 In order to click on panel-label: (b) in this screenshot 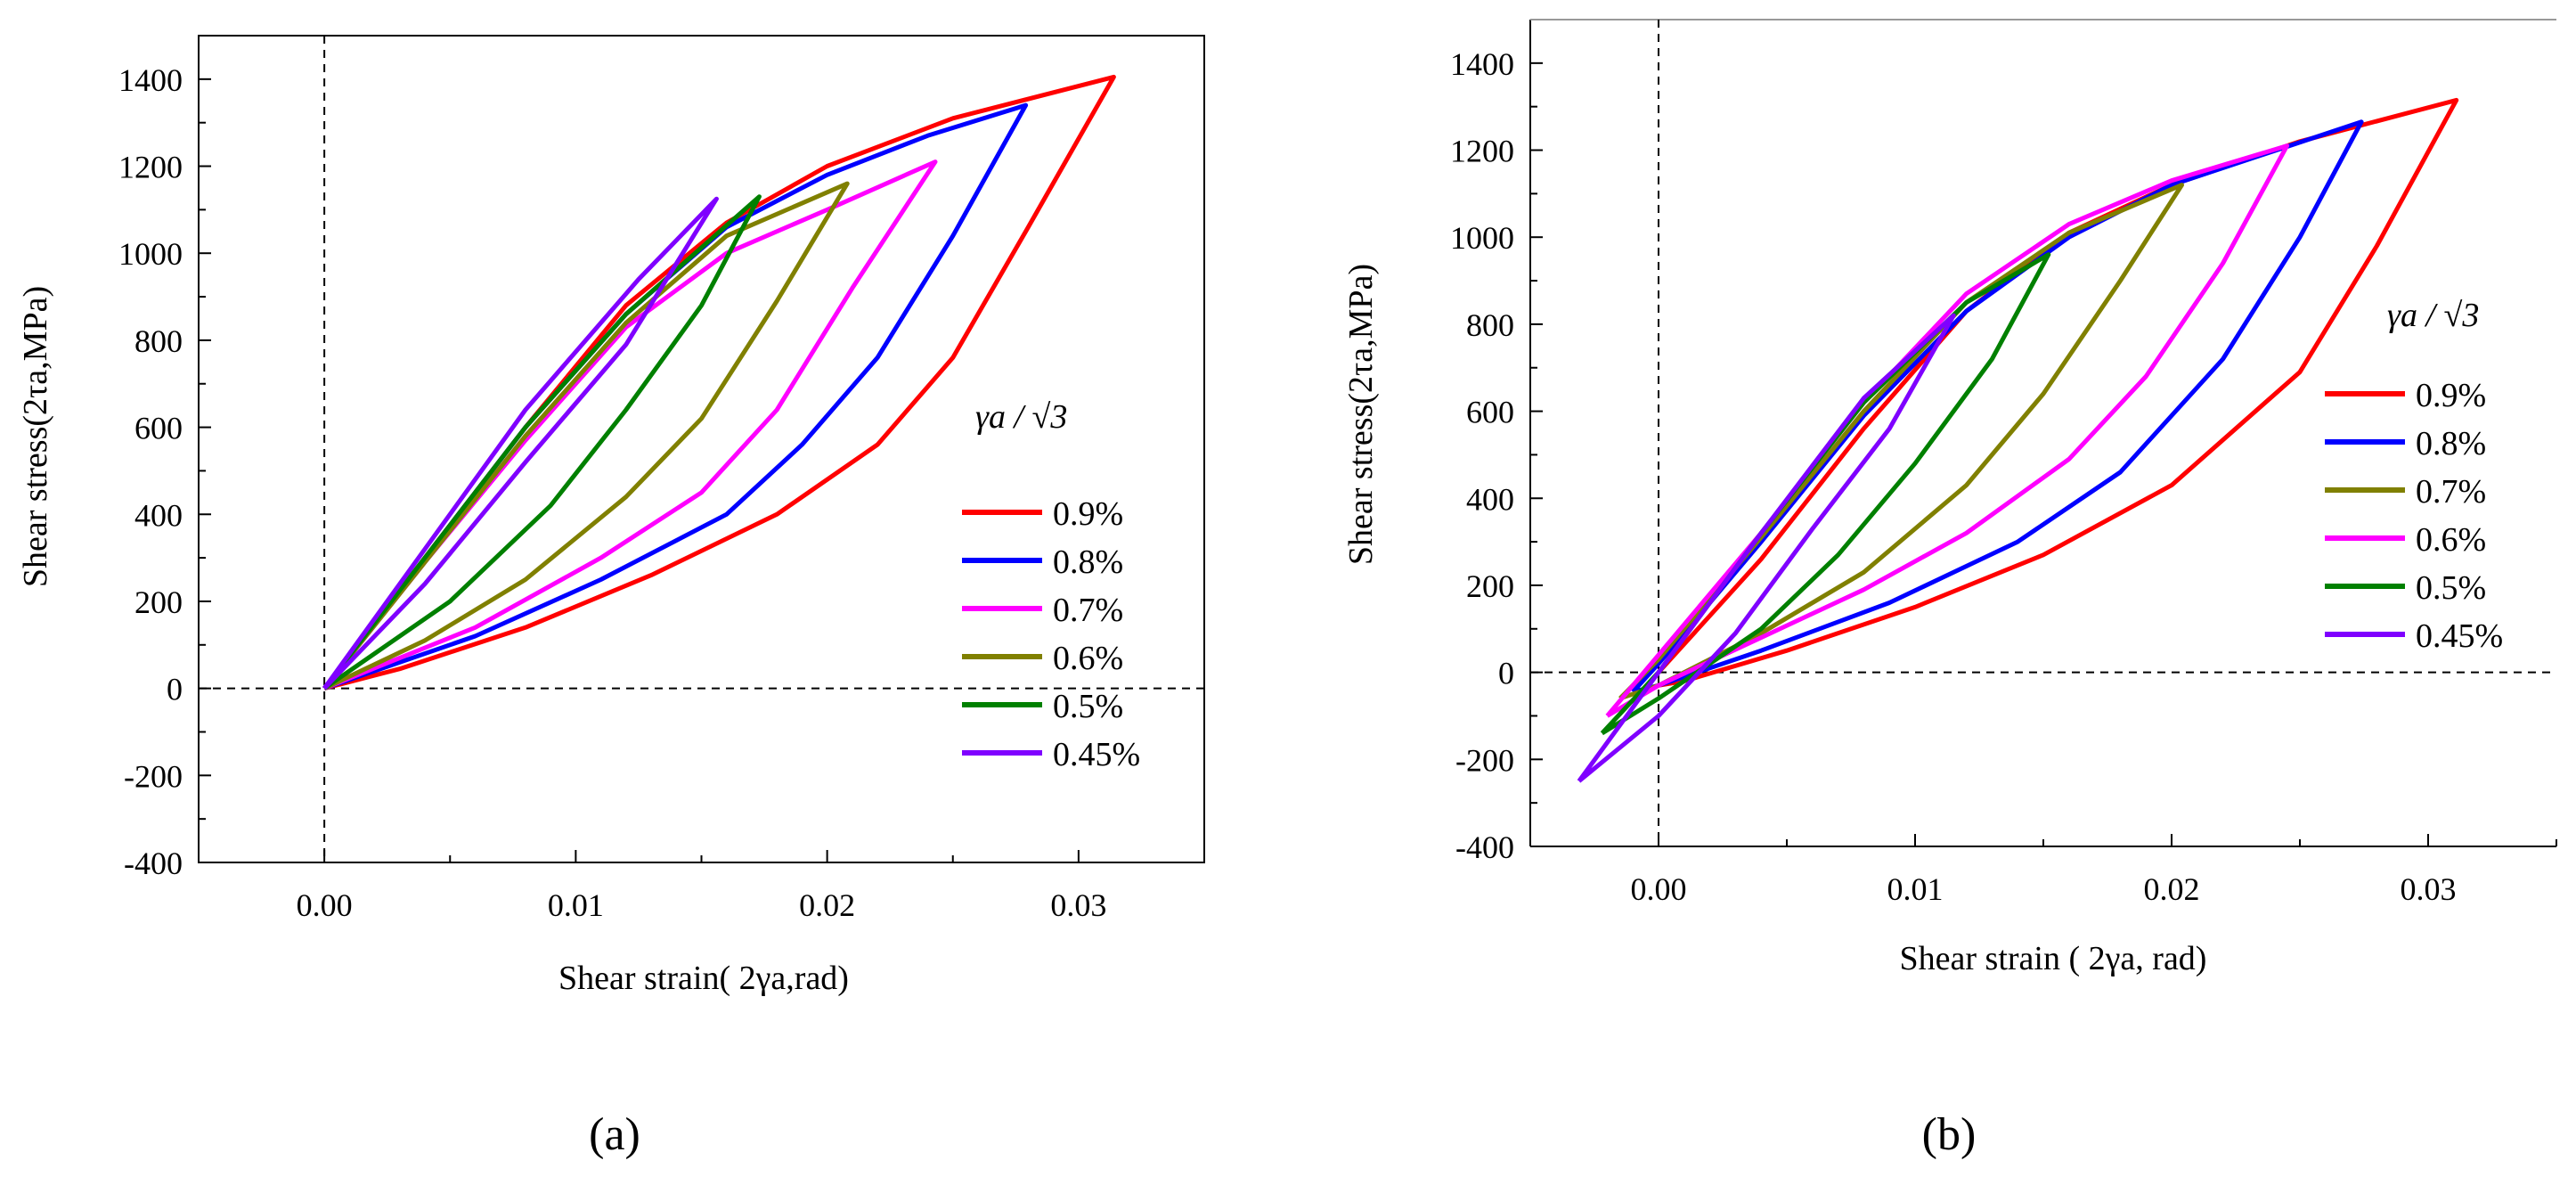, I will do `click(1950, 1134)`.